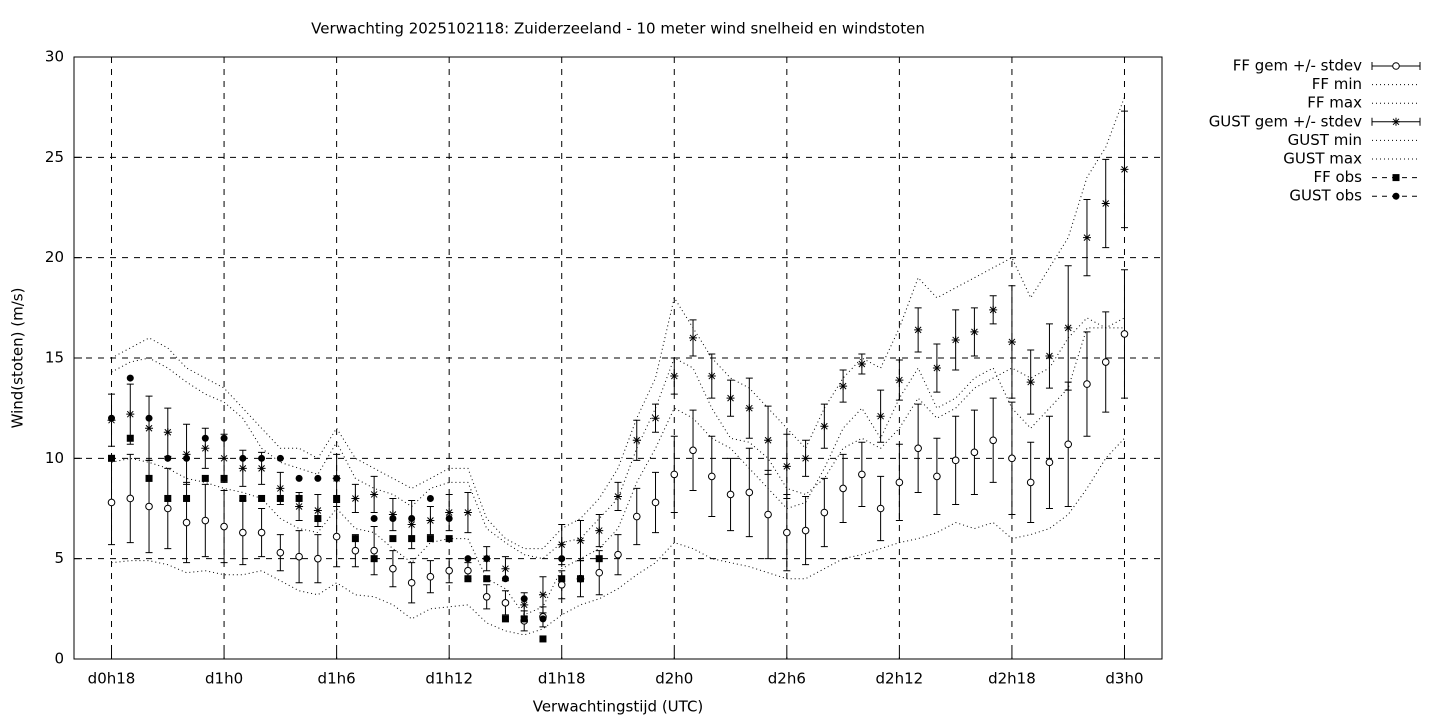  Describe the element at coordinates (1396, 178) in the screenshot. I see `legend-marker` at that location.